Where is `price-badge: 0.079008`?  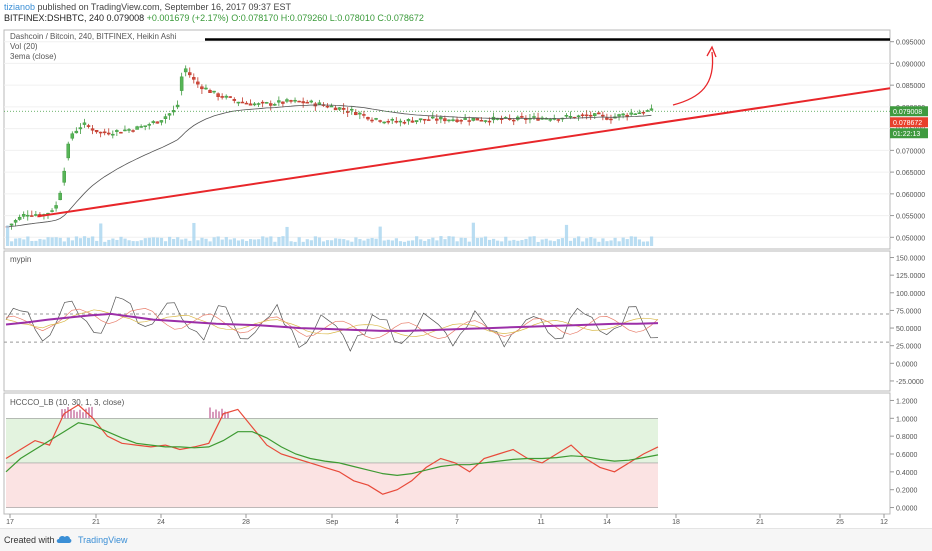
price-badge: 0.079008 is located at coordinates (907, 112).